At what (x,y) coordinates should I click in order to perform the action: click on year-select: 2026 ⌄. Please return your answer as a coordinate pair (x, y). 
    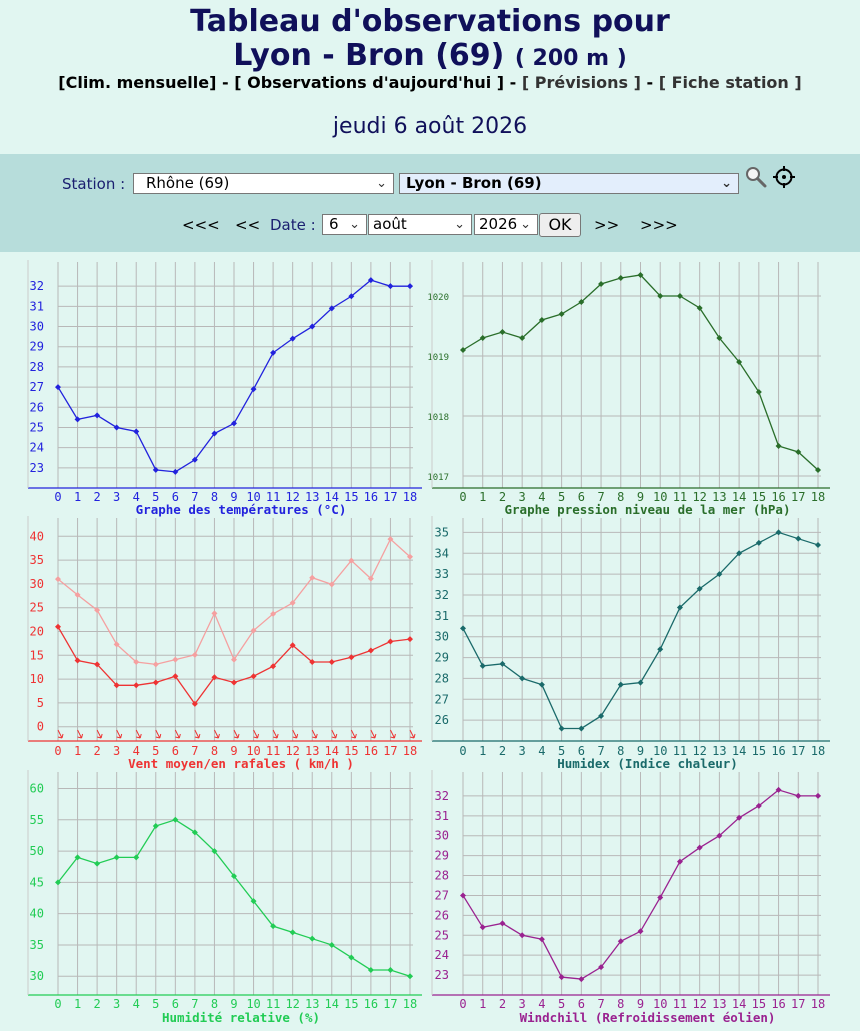
    Looking at the image, I should click on (506, 224).